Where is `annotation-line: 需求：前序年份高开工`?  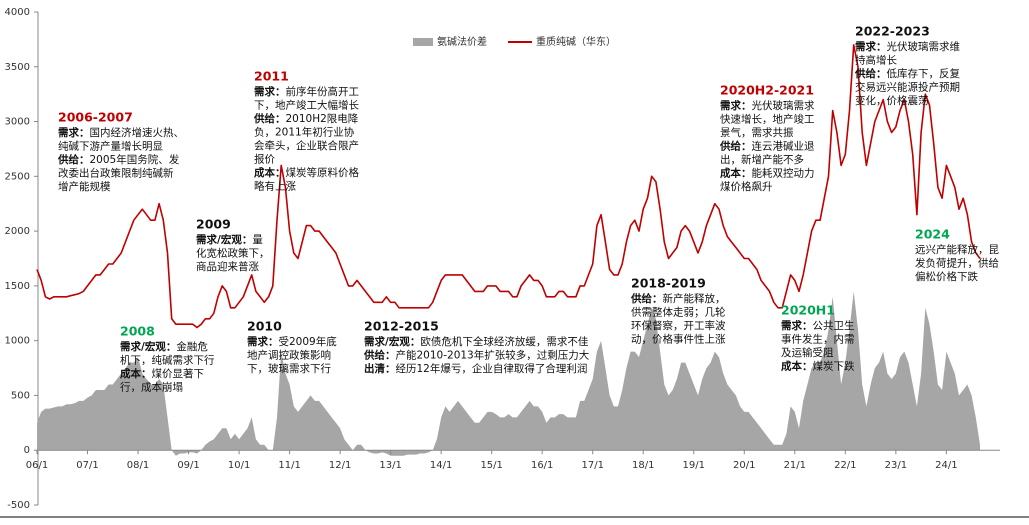 annotation-line: 需求：前序年份高开工 is located at coordinates (306, 91).